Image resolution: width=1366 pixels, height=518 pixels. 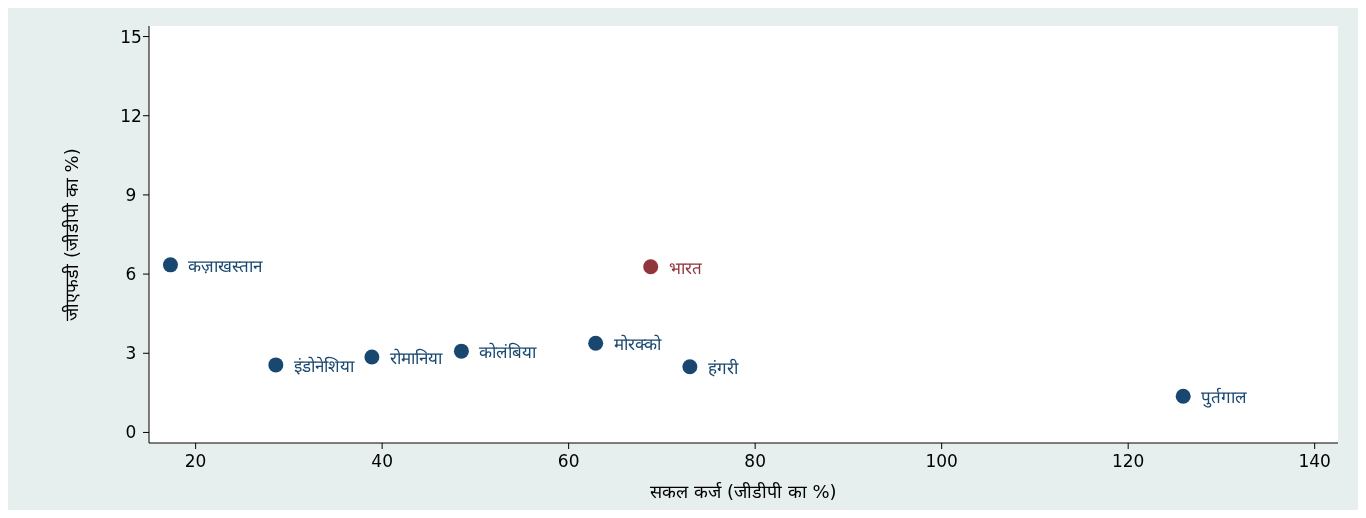 What do you see at coordinates (1128, 461) in the screenshot?
I see `x-tick-label: 120` at bounding box center [1128, 461].